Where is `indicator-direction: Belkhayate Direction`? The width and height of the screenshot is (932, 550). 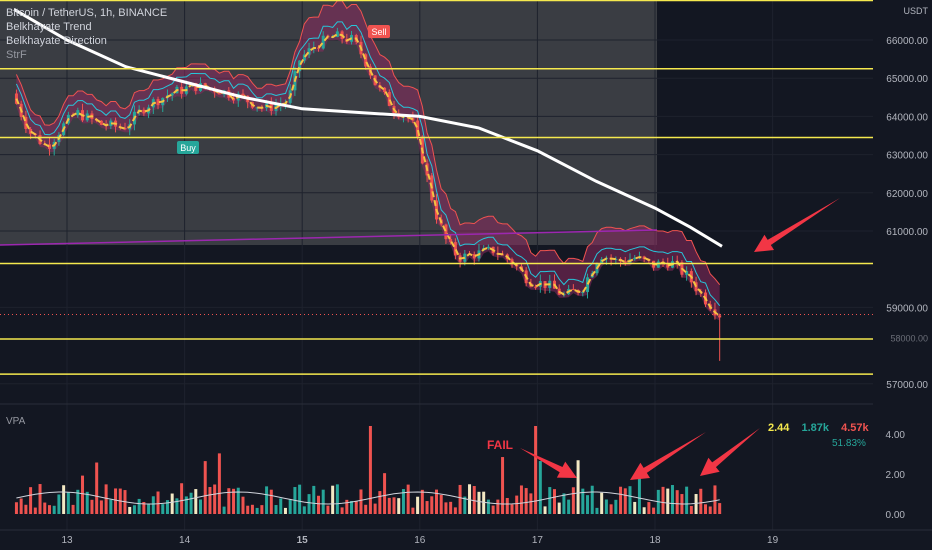
indicator-direction: Belkhayate Direction is located at coordinates (56, 41).